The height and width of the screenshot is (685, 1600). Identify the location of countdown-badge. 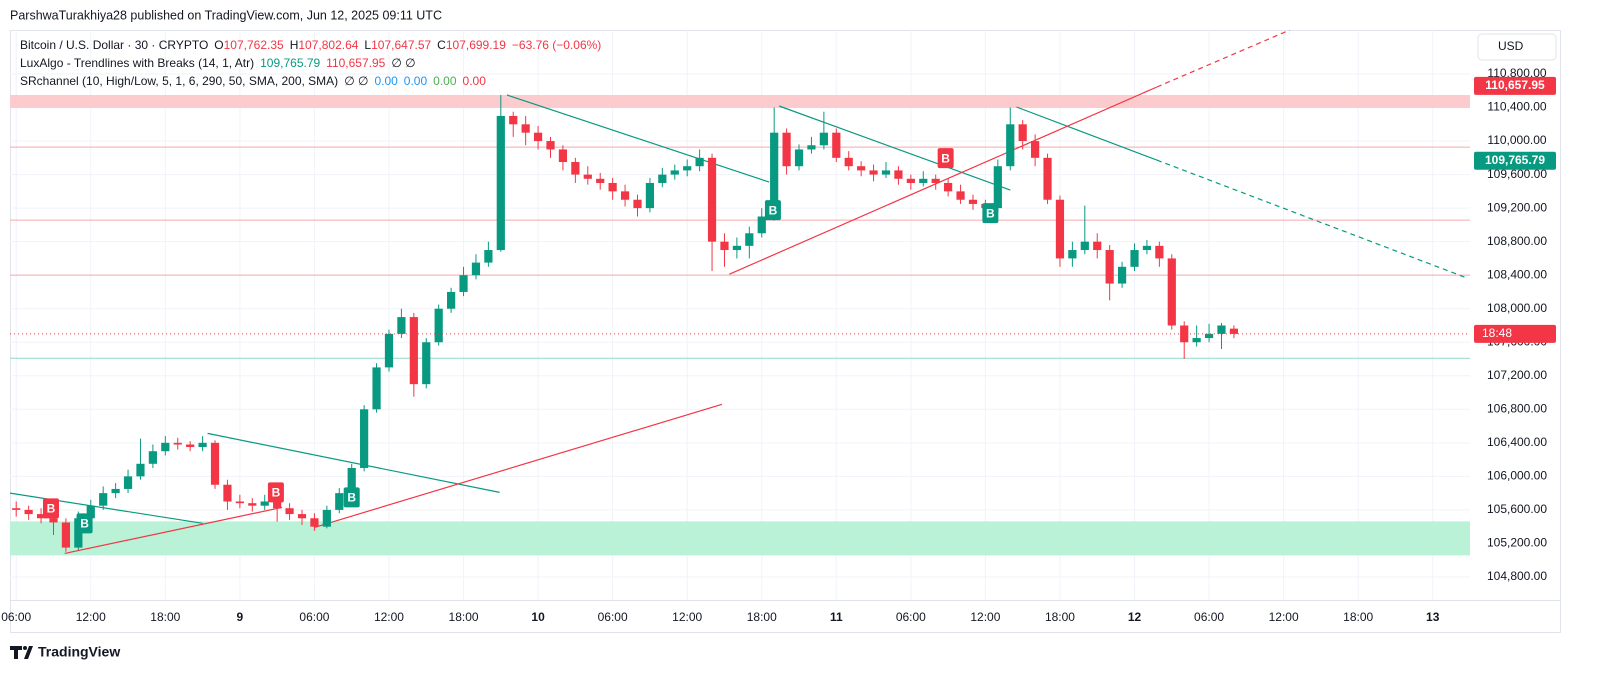
(1515, 333).